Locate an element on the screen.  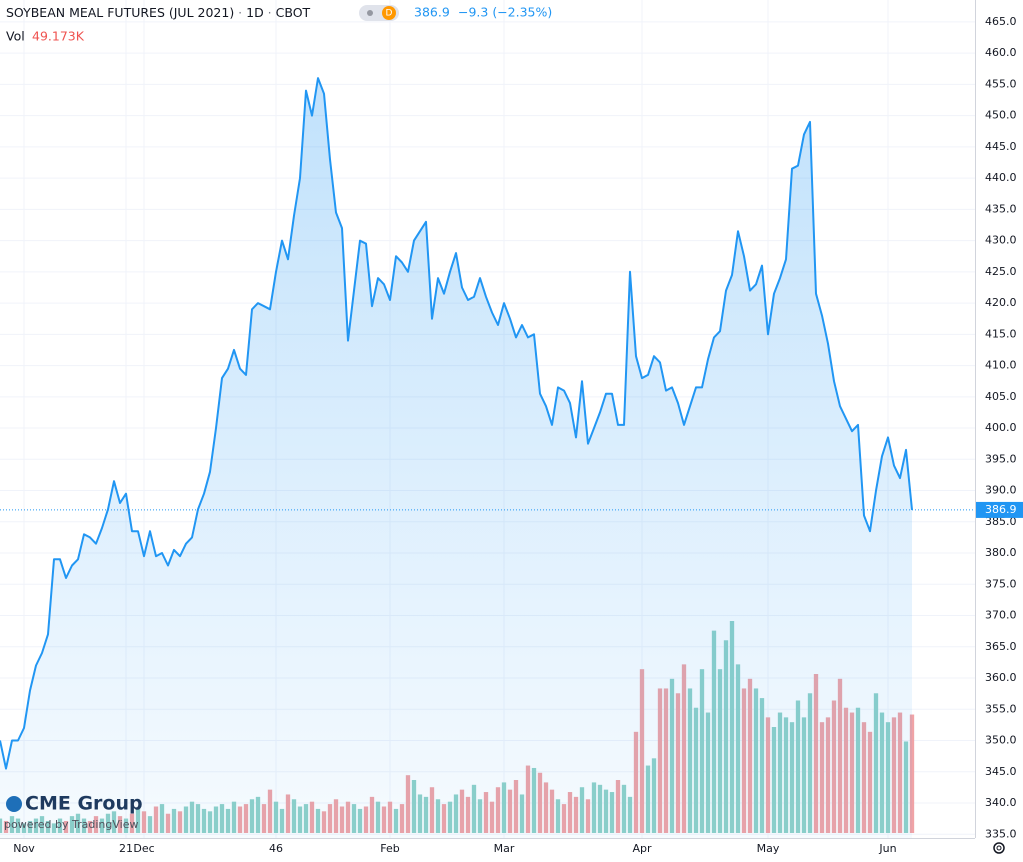
y-tick-label: 385.0 is located at coordinates (1001, 521).